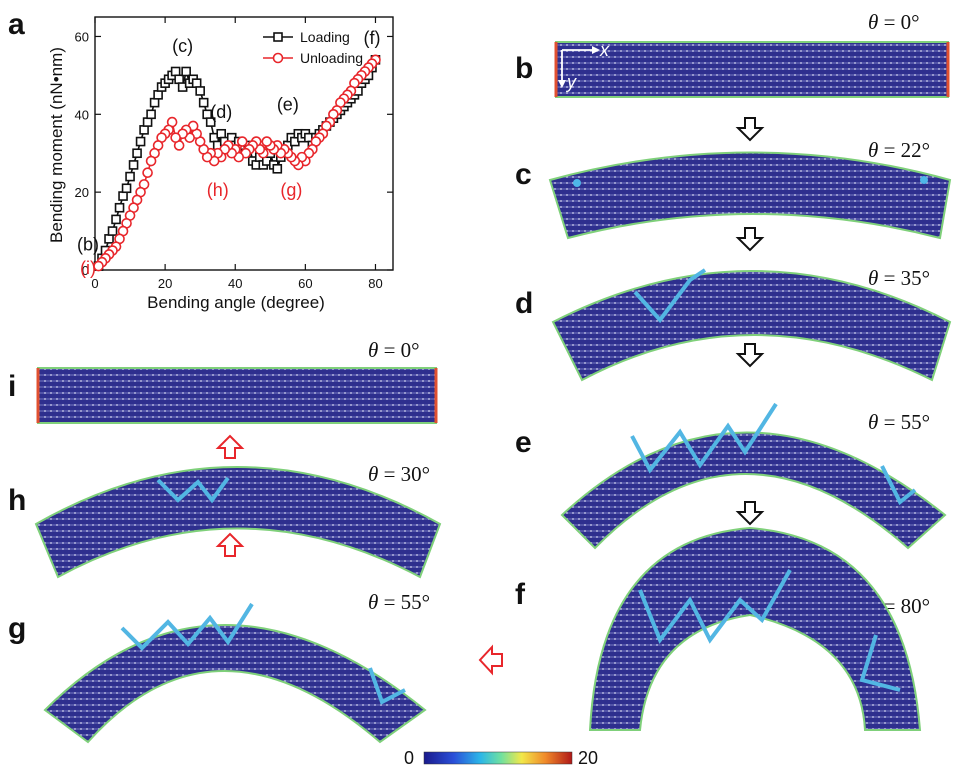 The width and height of the screenshot is (954, 769). Describe the element at coordinates (899, 278) in the screenshot. I see `theta-label-d: θ = 35°` at that location.